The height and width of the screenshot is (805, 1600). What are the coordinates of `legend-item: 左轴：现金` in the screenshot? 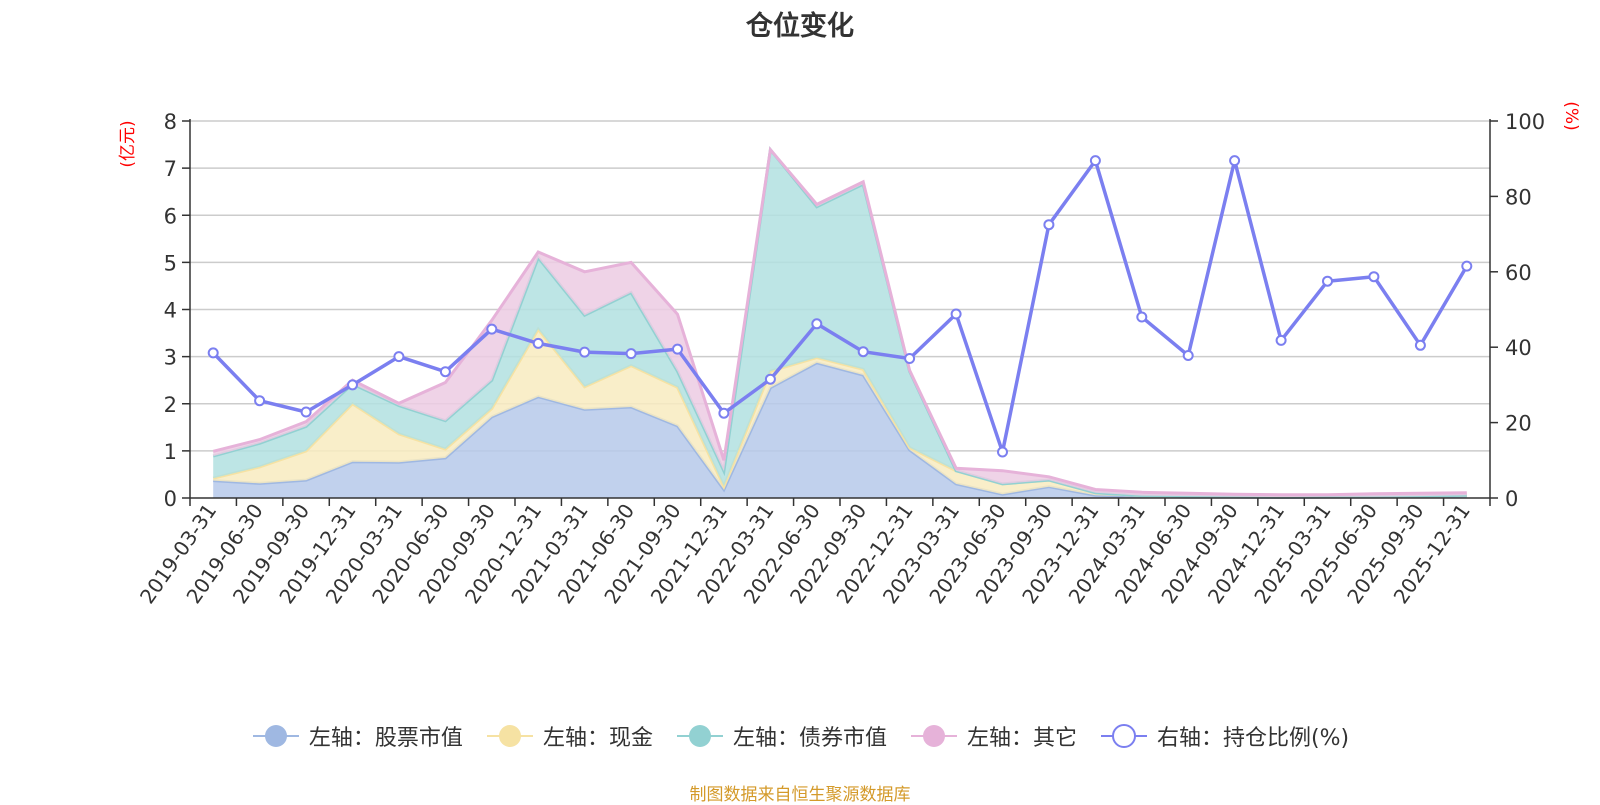 It's located at (569, 736).